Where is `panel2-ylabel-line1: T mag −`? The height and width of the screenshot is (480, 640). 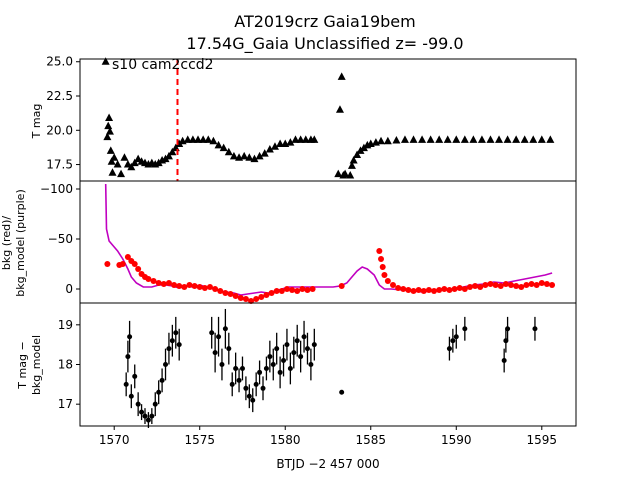
panel2-ylabel-line1: T mag − is located at coordinates (22, 365).